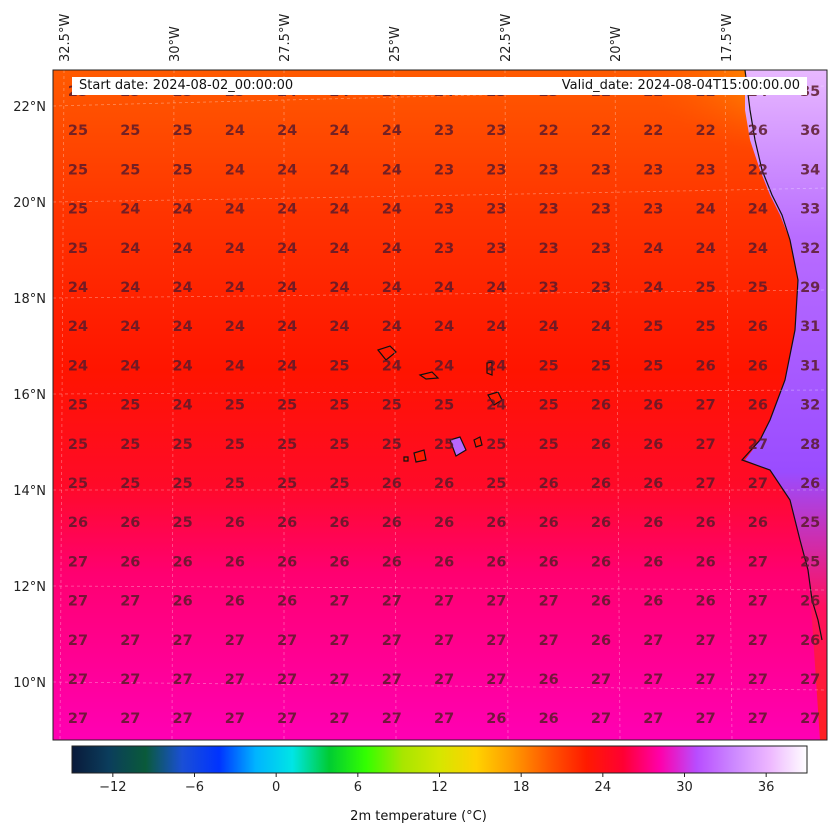 The width and height of the screenshot is (837, 837). Describe the element at coordinates (112, 787) in the screenshot. I see `colorbar-tick-label: −12` at that location.